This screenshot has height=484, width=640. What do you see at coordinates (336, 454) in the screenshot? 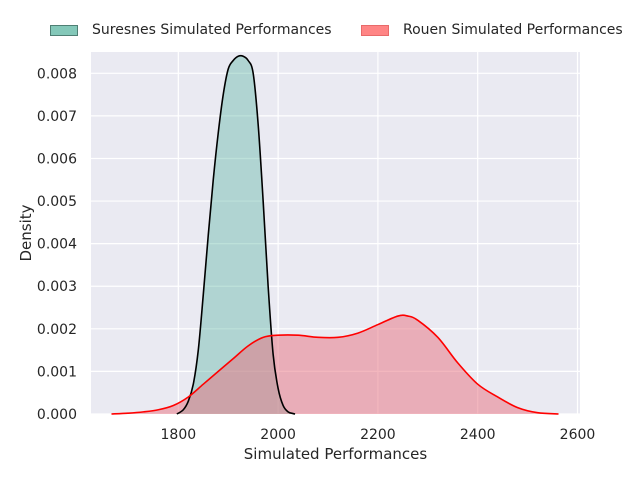
I see `x-axis-label: Simulated Performances` at bounding box center [336, 454].